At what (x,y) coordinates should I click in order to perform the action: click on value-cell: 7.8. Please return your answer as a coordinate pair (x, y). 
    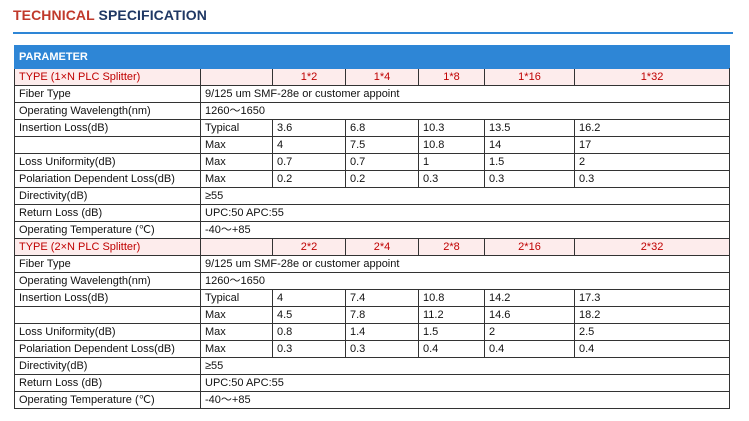
    Looking at the image, I should click on (382, 315).